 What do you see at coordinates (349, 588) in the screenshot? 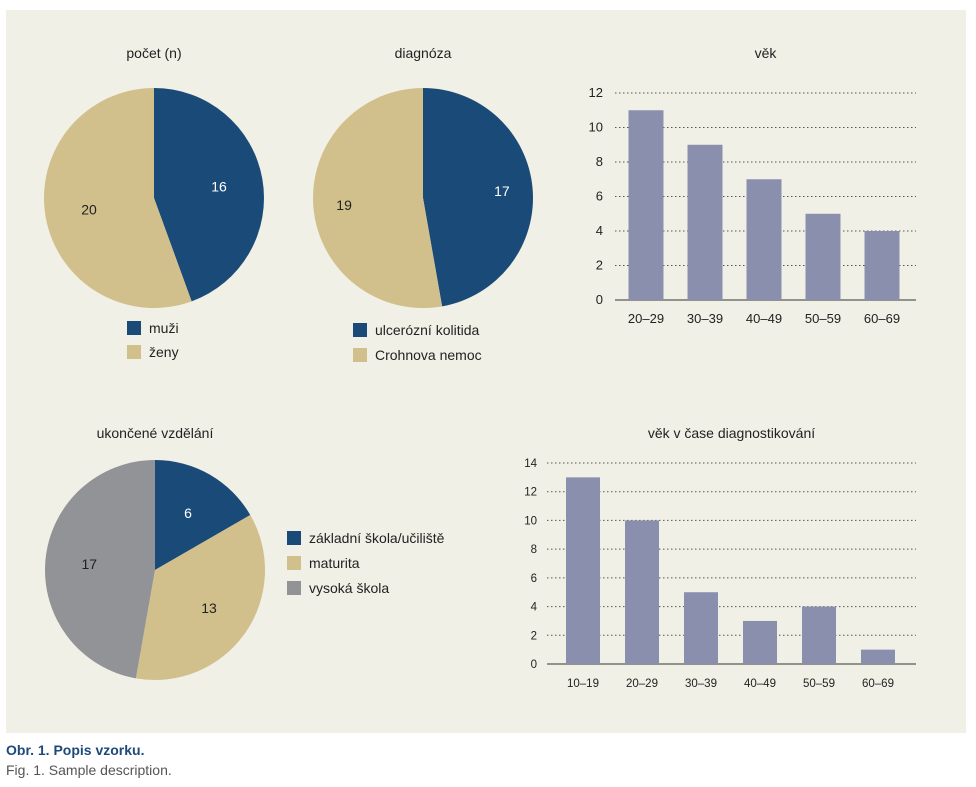
I see `legend-label: vysoká škola` at bounding box center [349, 588].